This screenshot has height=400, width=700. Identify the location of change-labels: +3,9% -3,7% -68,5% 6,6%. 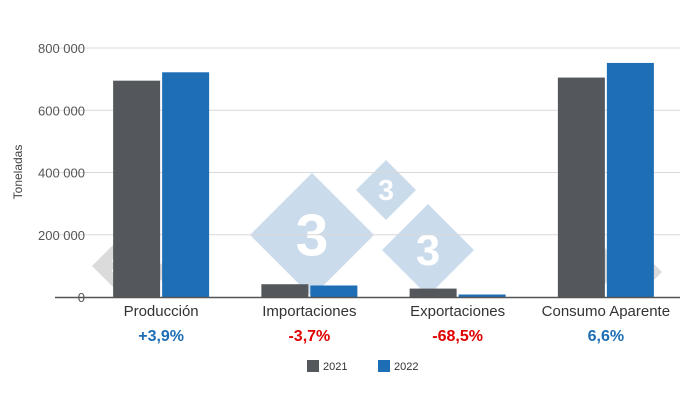
(381, 336).